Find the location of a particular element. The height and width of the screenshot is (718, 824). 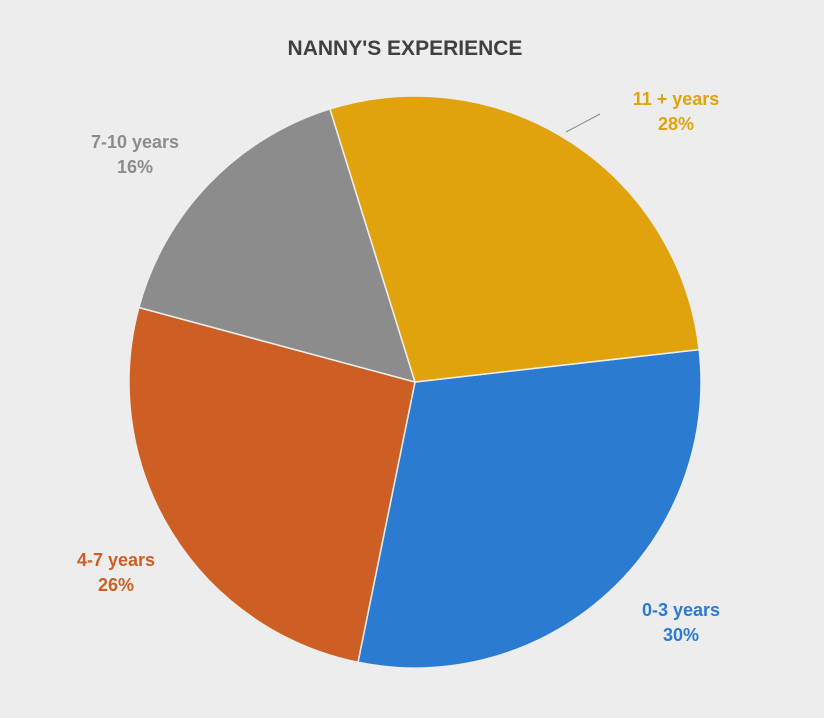

slice-label: 4-7 years is located at coordinates (116, 560).